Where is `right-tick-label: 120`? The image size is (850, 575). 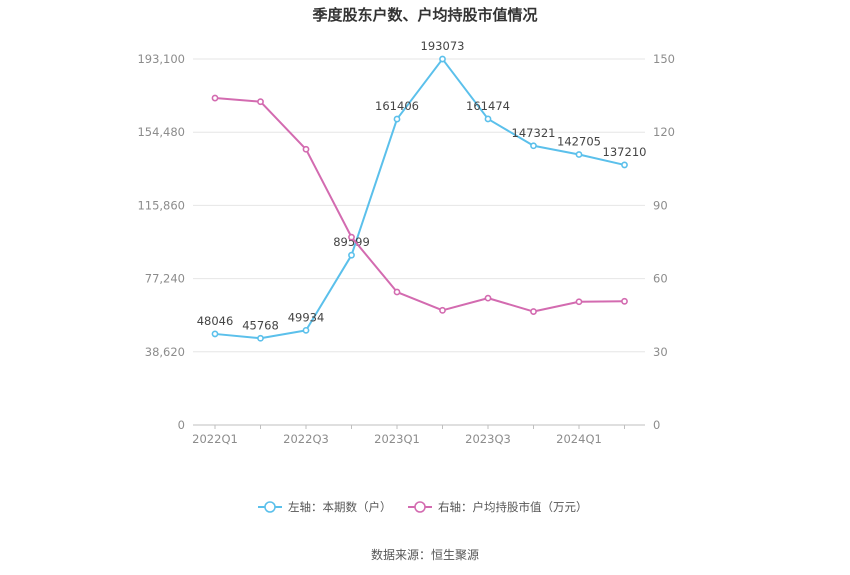
right-tick-label: 120 is located at coordinates (664, 132).